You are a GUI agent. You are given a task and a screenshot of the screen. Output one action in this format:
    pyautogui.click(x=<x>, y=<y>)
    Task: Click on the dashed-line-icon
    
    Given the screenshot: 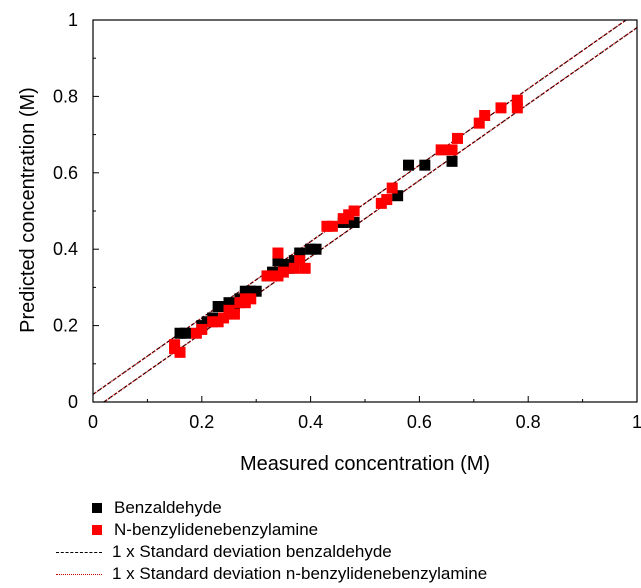 What is the action you would take?
    pyautogui.click(x=79, y=552)
    